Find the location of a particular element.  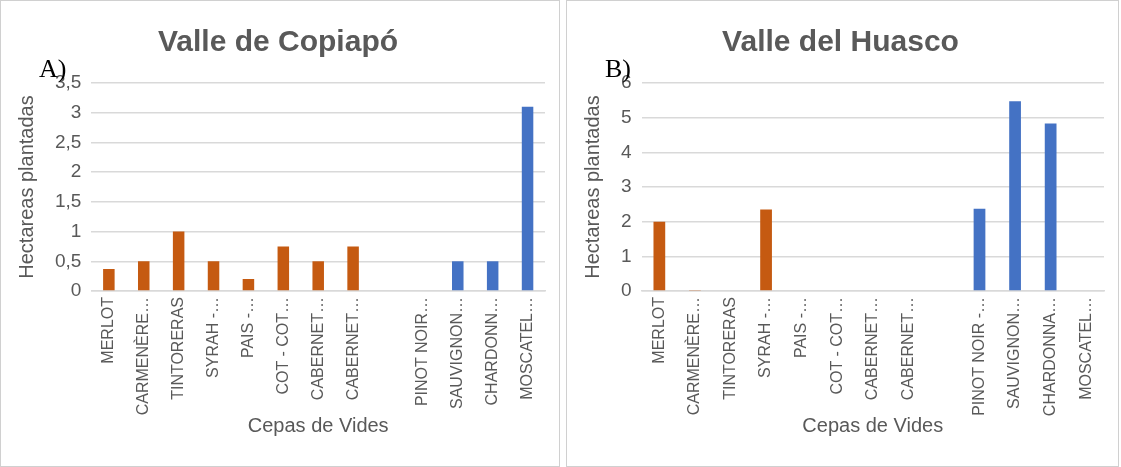

y-tick-label: 1,5 is located at coordinates (68, 201).